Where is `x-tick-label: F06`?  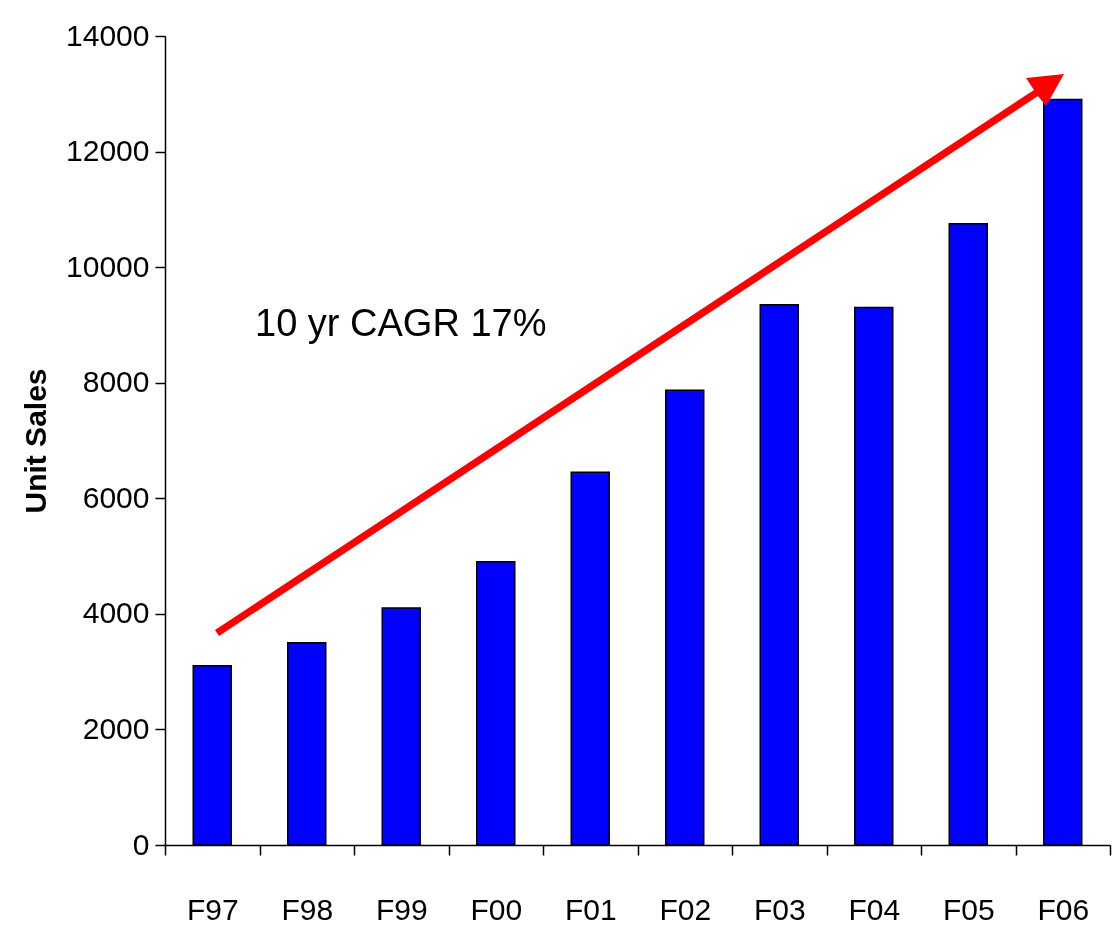 x-tick-label: F06 is located at coordinates (1063, 909).